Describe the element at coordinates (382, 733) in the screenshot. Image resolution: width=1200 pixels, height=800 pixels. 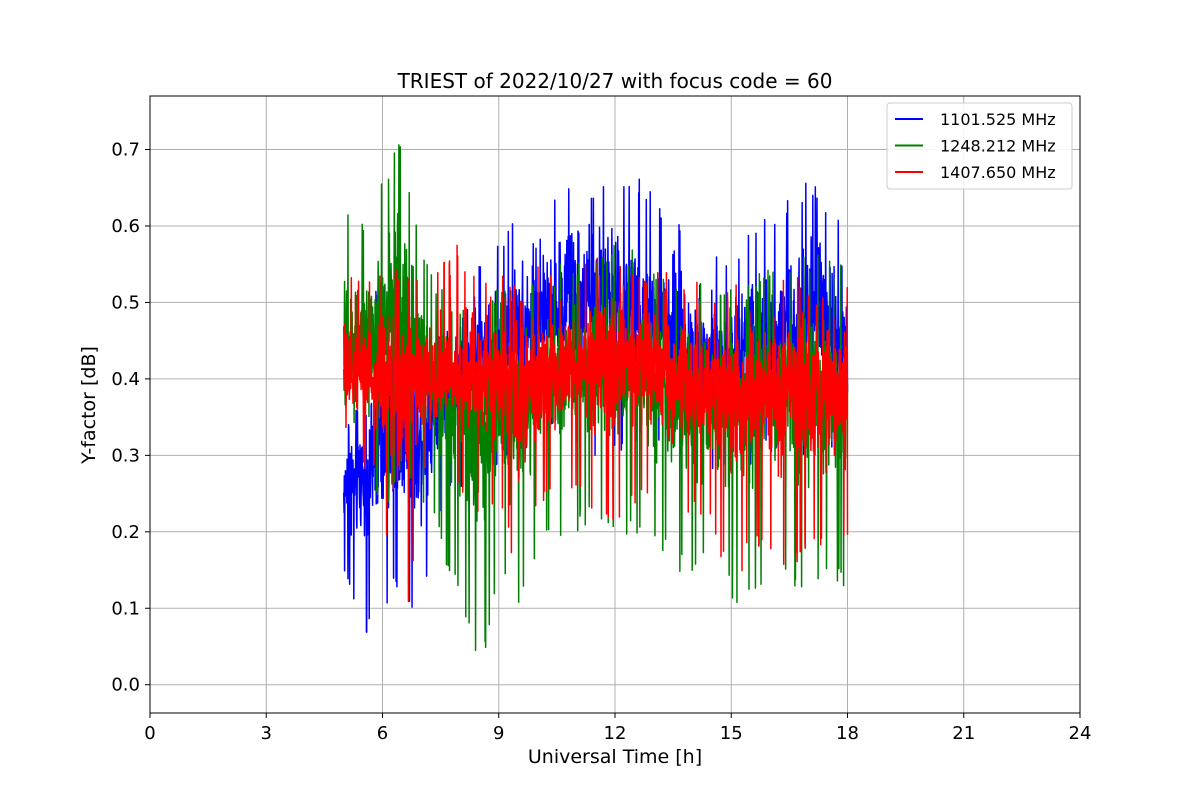
I see `x-tick-label: 6` at that location.